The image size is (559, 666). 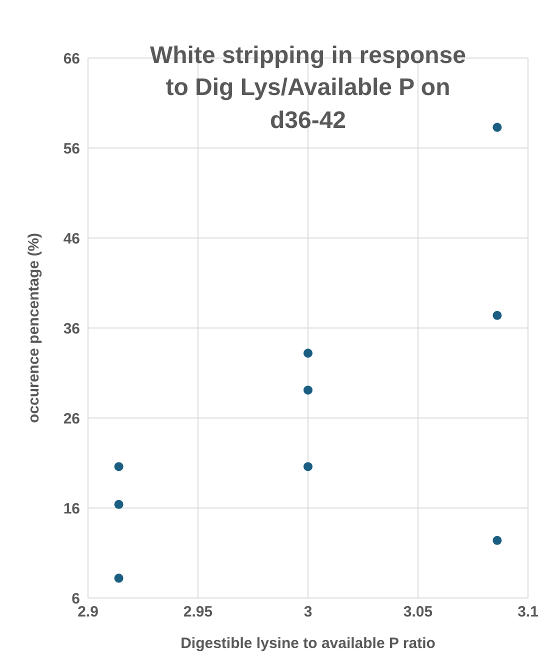 What do you see at coordinates (71, 329) in the screenshot?
I see `y-tick-label: 36` at bounding box center [71, 329].